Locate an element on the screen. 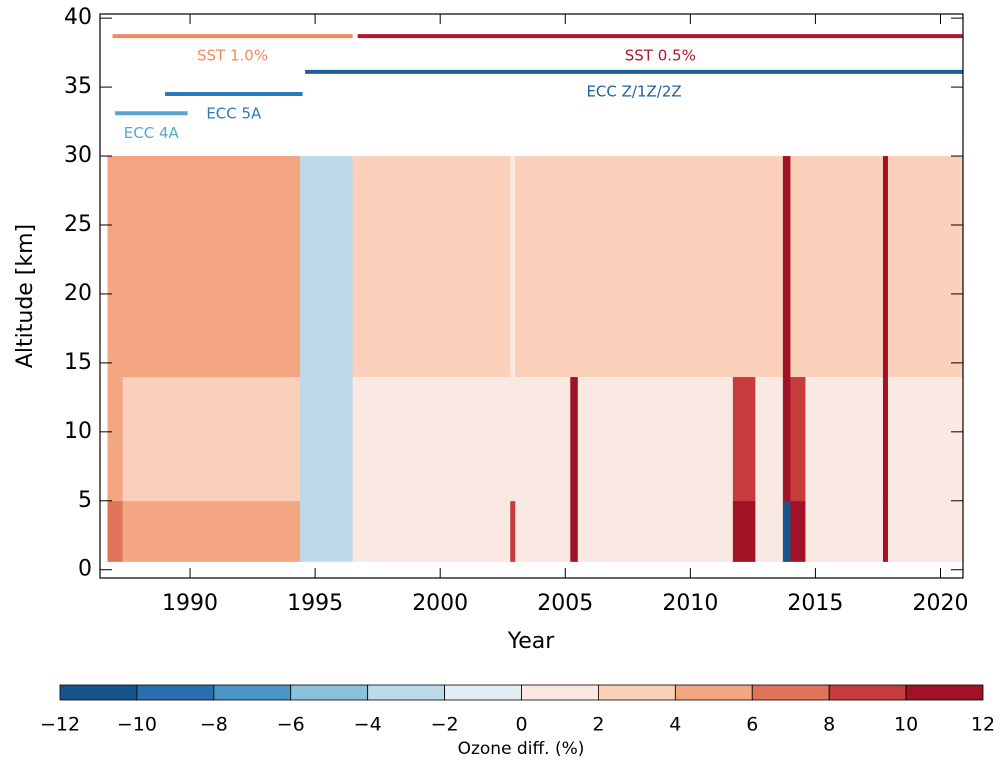  colorbar-tick-label: 8 is located at coordinates (829, 725).